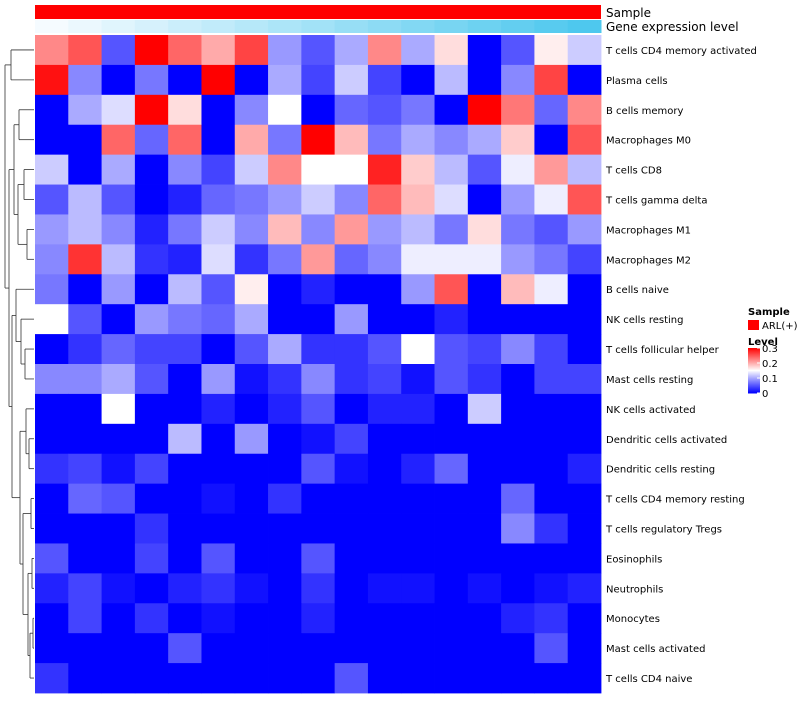 Image resolution: width=800 pixels, height=704 pixels. I want to click on legend-tick-label: 0.3, so click(770, 349).